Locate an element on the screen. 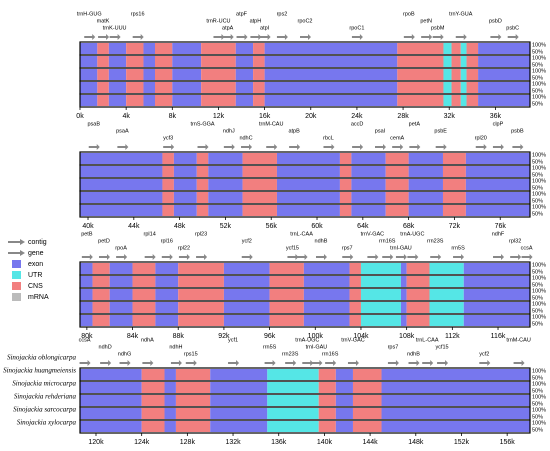  gene-label: trnM-CAU is located at coordinates (518, 340).